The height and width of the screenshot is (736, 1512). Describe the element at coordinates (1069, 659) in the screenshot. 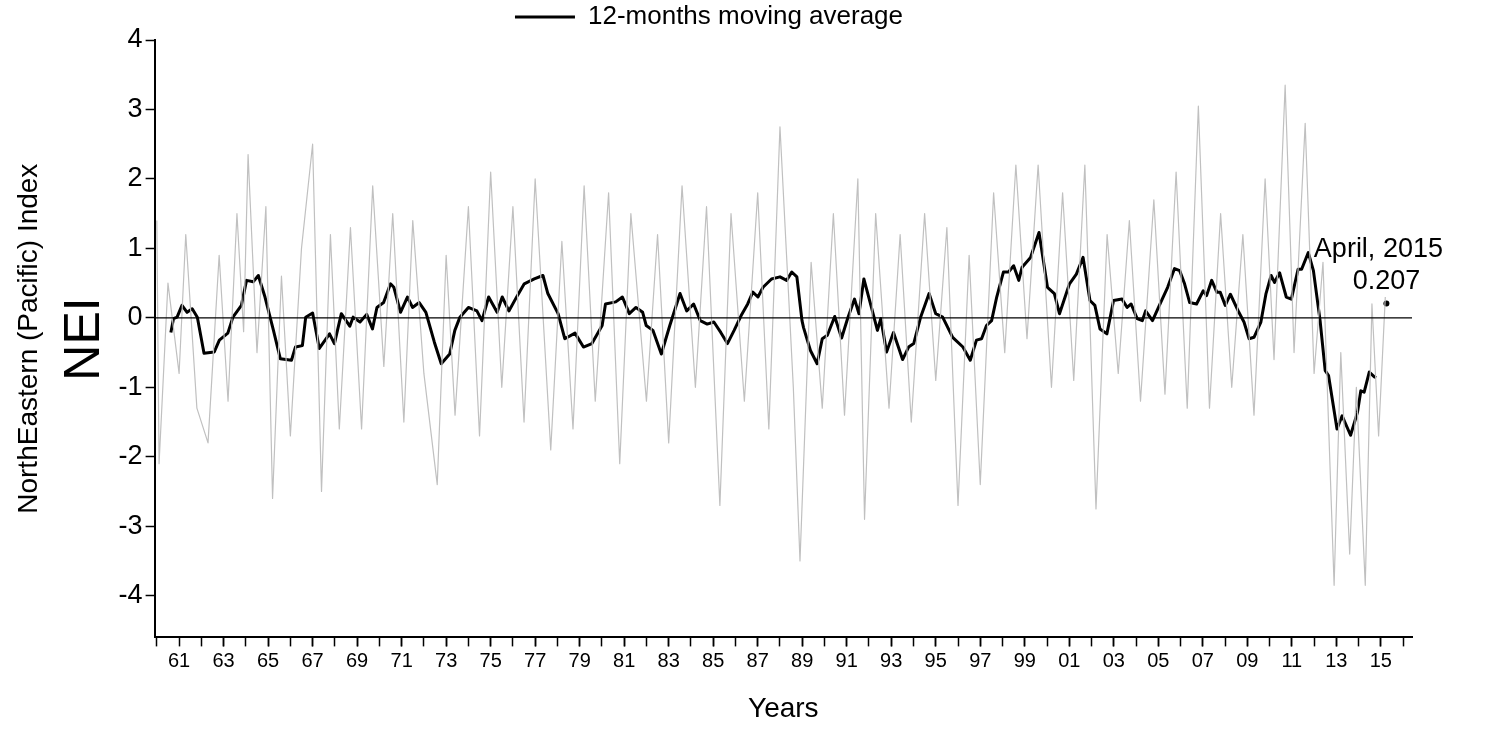

I see `x-tick-label: 01` at that location.